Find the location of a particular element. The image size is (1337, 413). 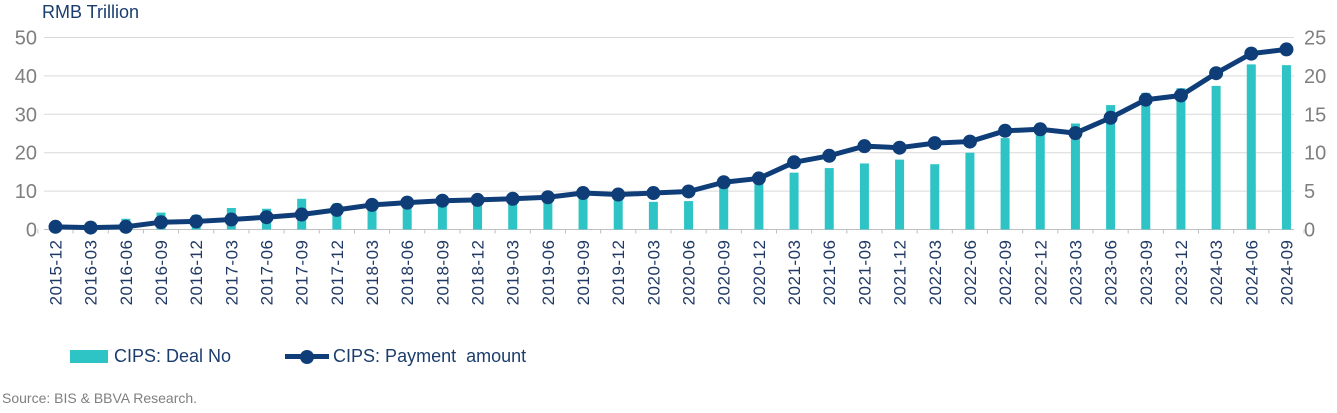

svg-text: 2017-06 is located at coordinates (267, 273).